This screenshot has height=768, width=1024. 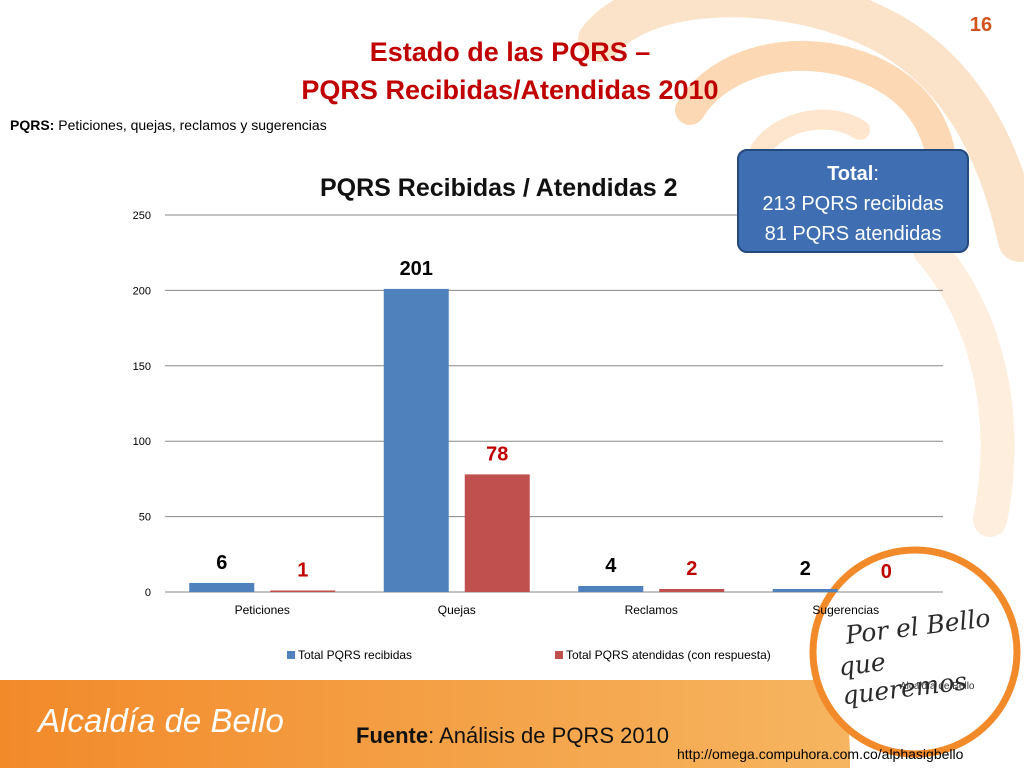 What do you see at coordinates (142, 291) in the screenshot?
I see `y-tick-label: 200` at bounding box center [142, 291].